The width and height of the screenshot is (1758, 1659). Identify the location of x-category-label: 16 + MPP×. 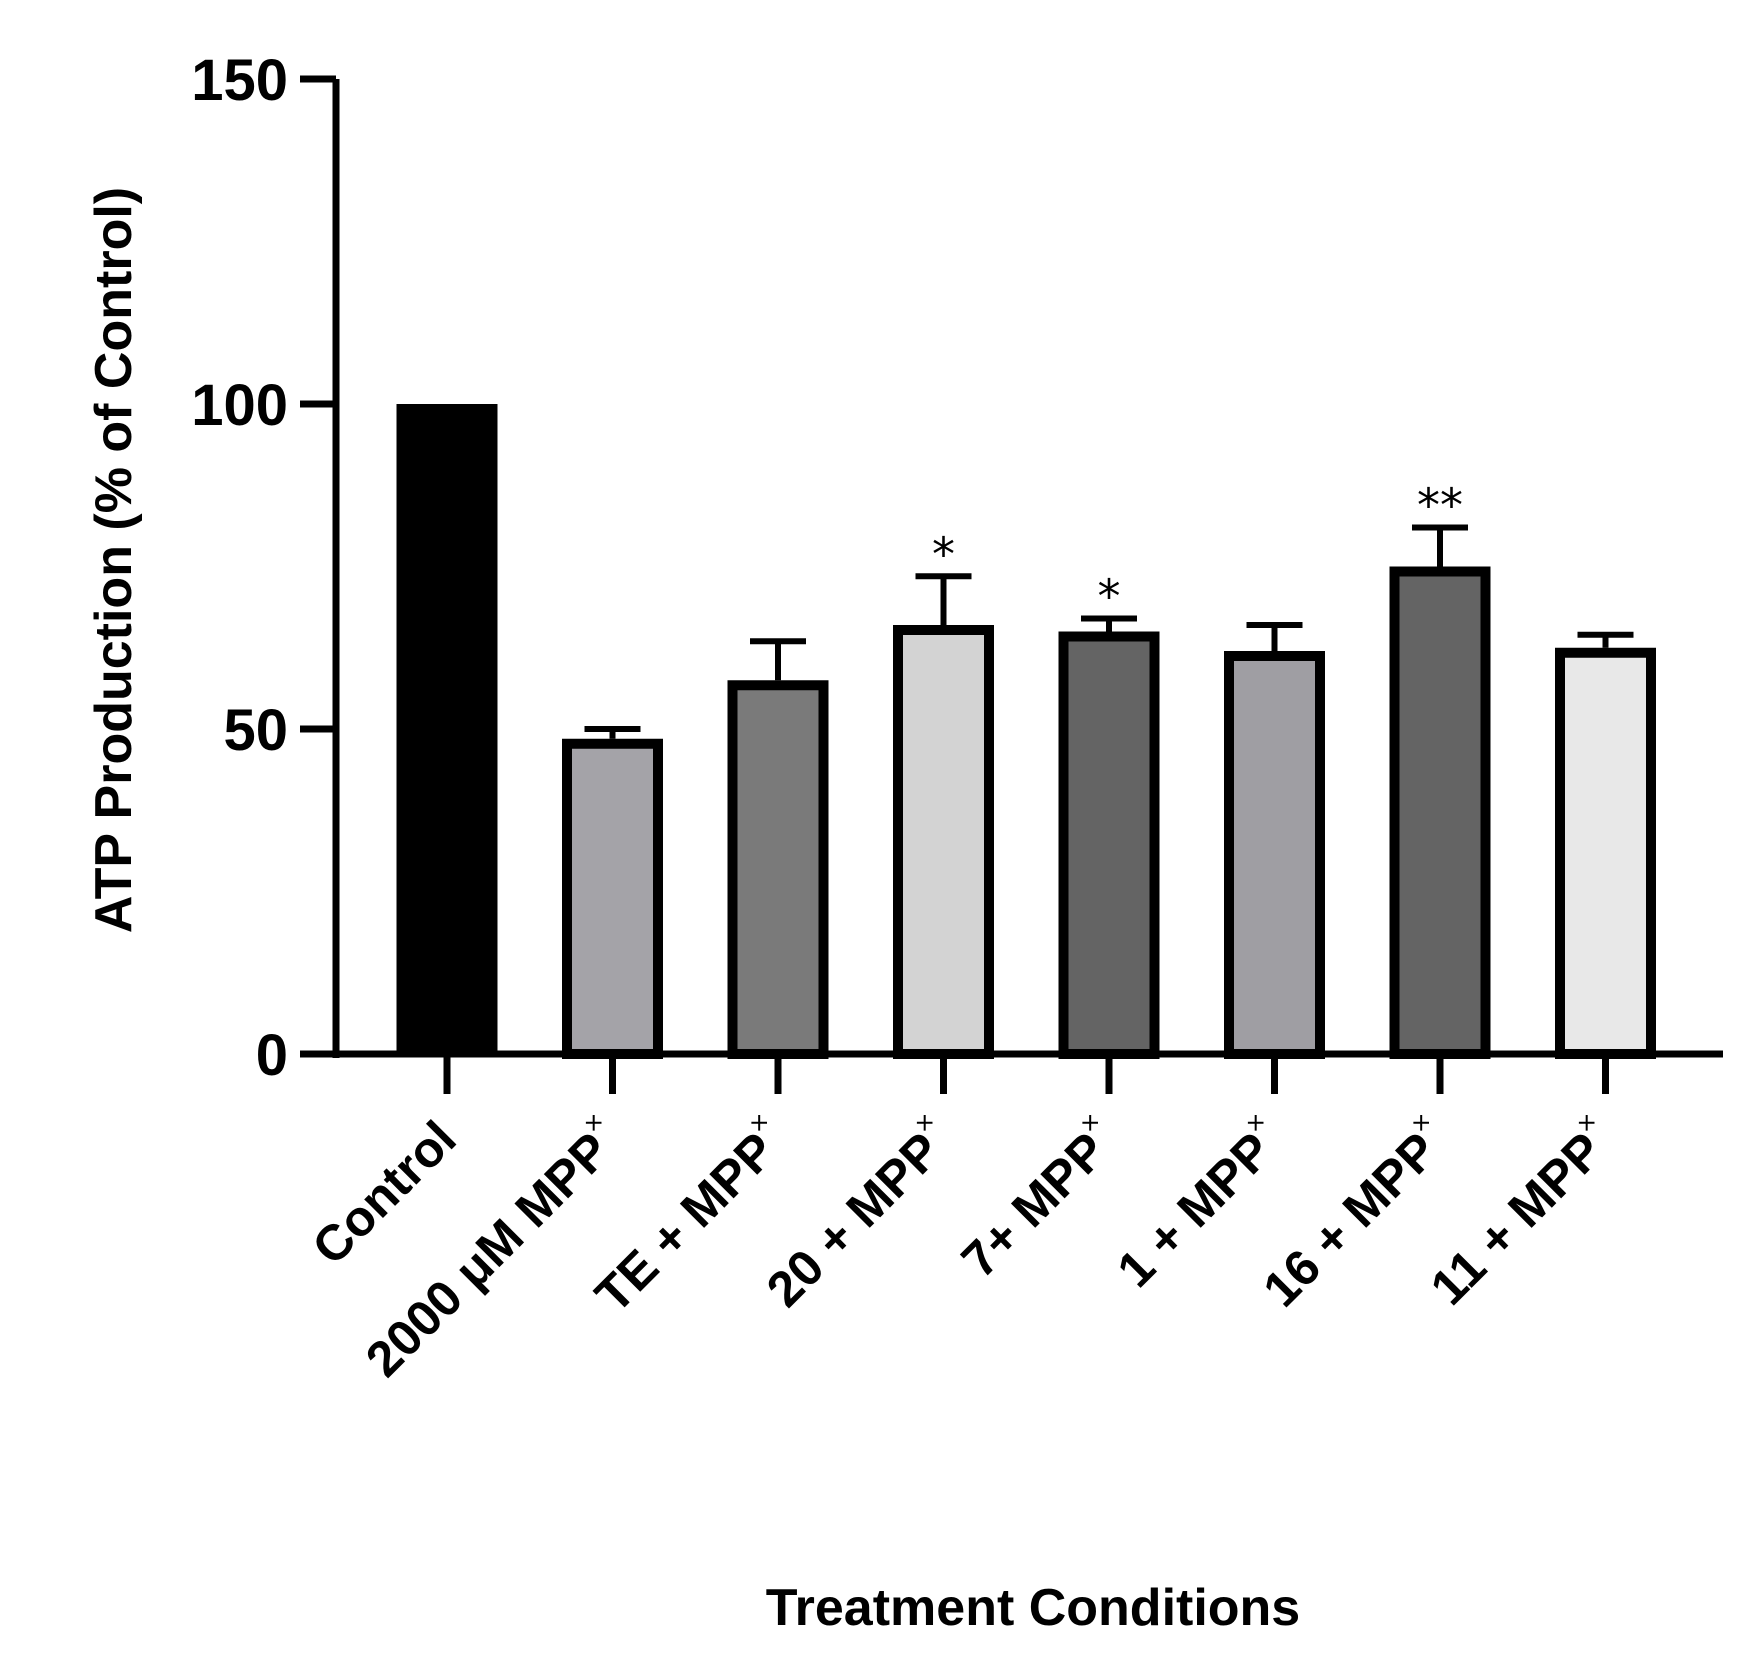
(1354, 1212).